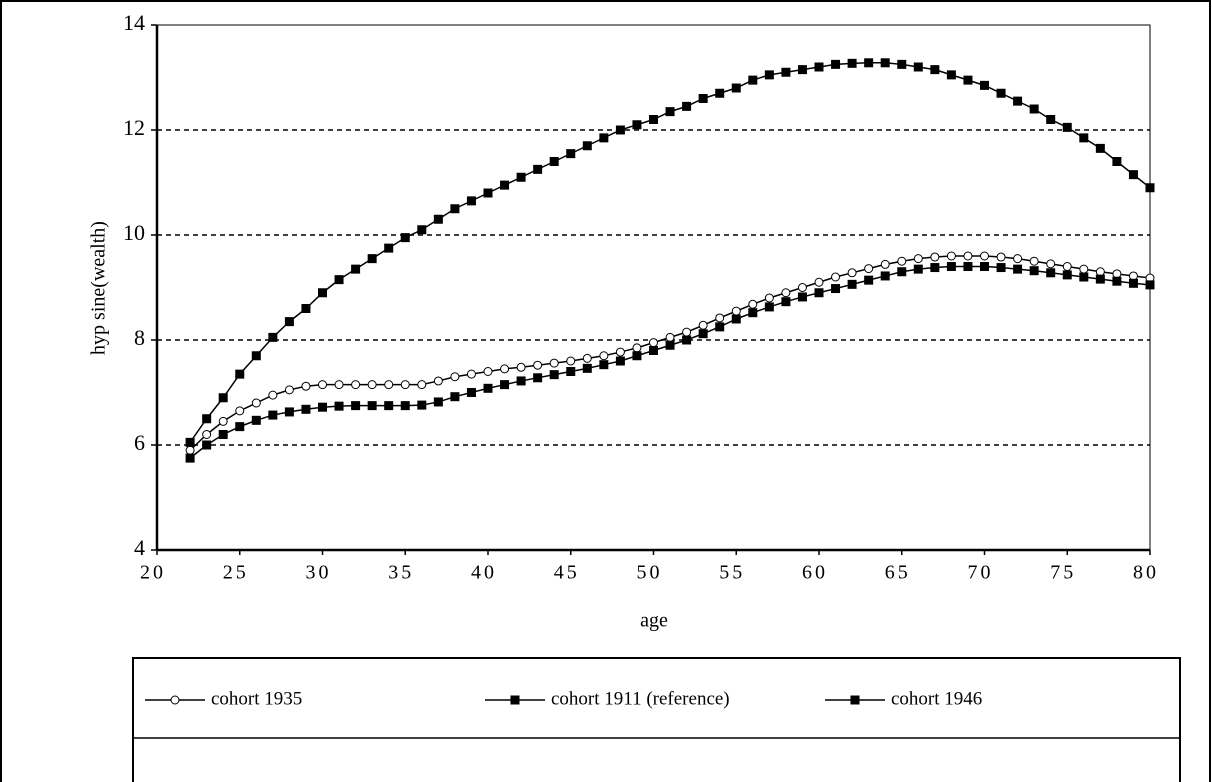  I want to click on x-tick-label: 70, so click(981, 573).